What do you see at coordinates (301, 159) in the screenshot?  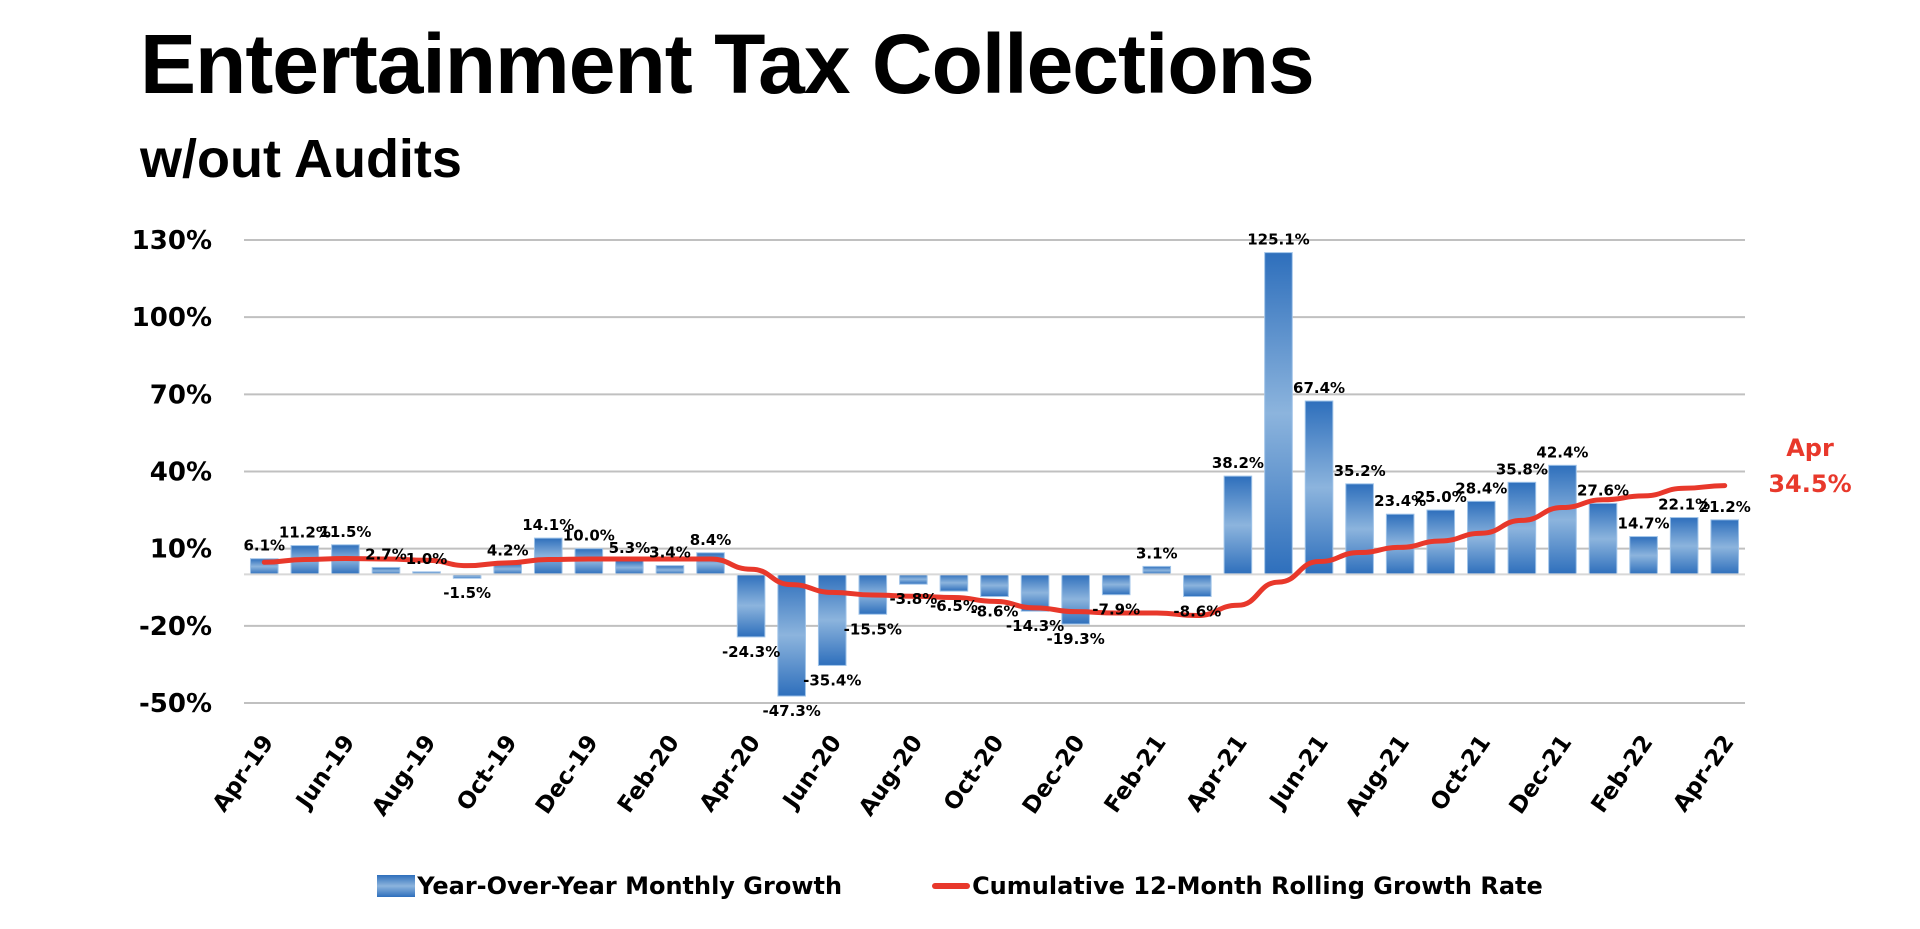 I see `chart-subtitle: w/out Audits` at bounding box center [301, 159].